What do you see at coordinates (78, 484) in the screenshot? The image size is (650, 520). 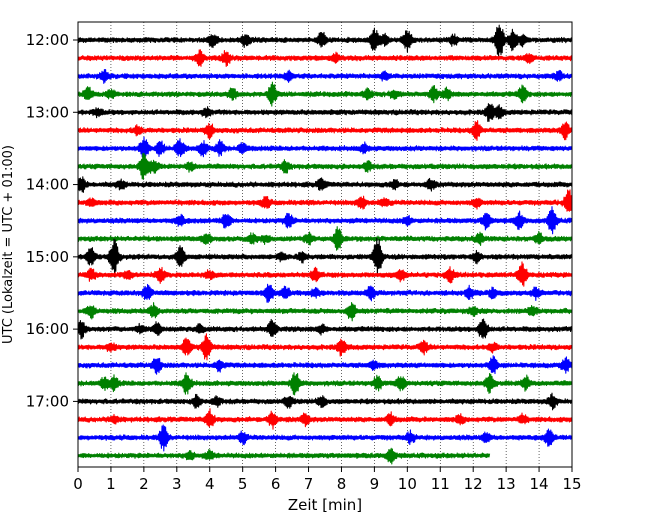 I see `x-tick-label: 0` at bounding box center [78, 484].